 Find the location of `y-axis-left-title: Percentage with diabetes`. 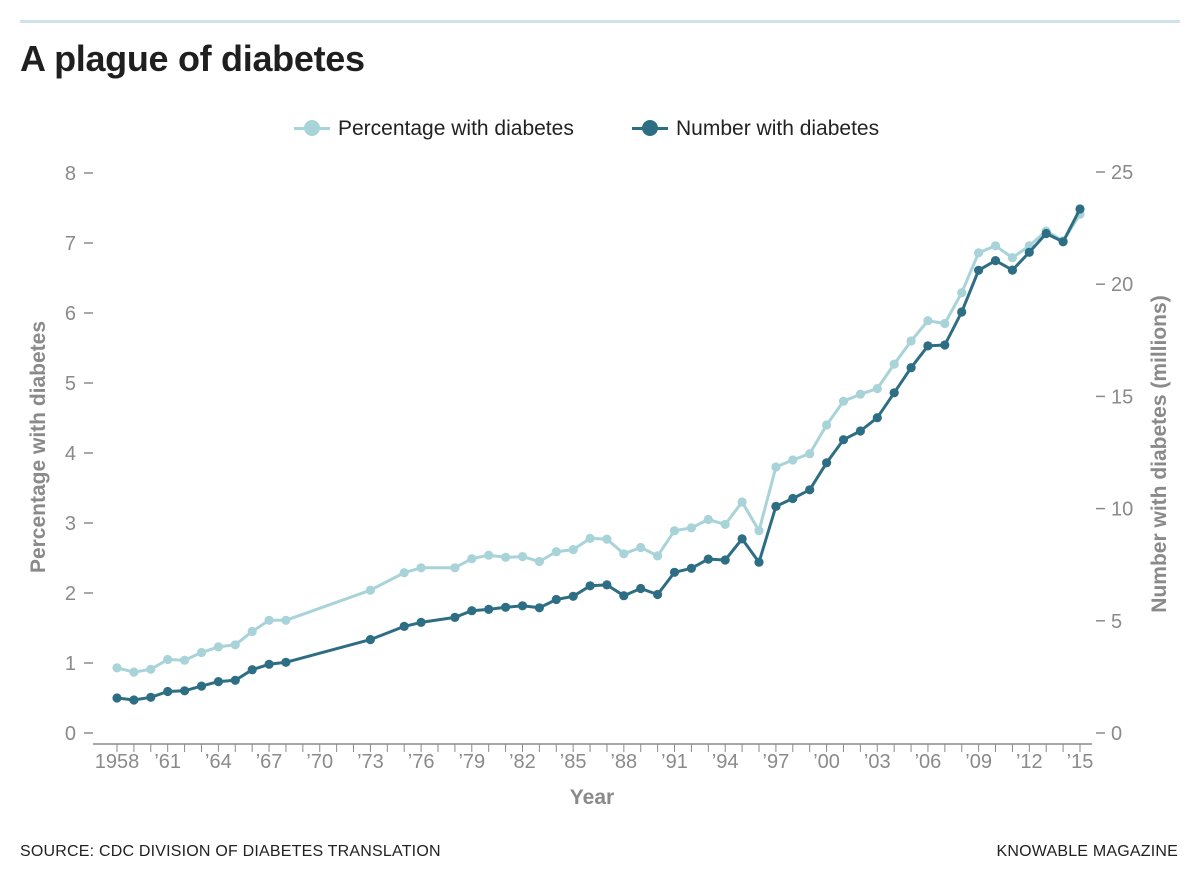

y-axis-left-title: Percentage with diabetes is located at coordinates (38, 447).